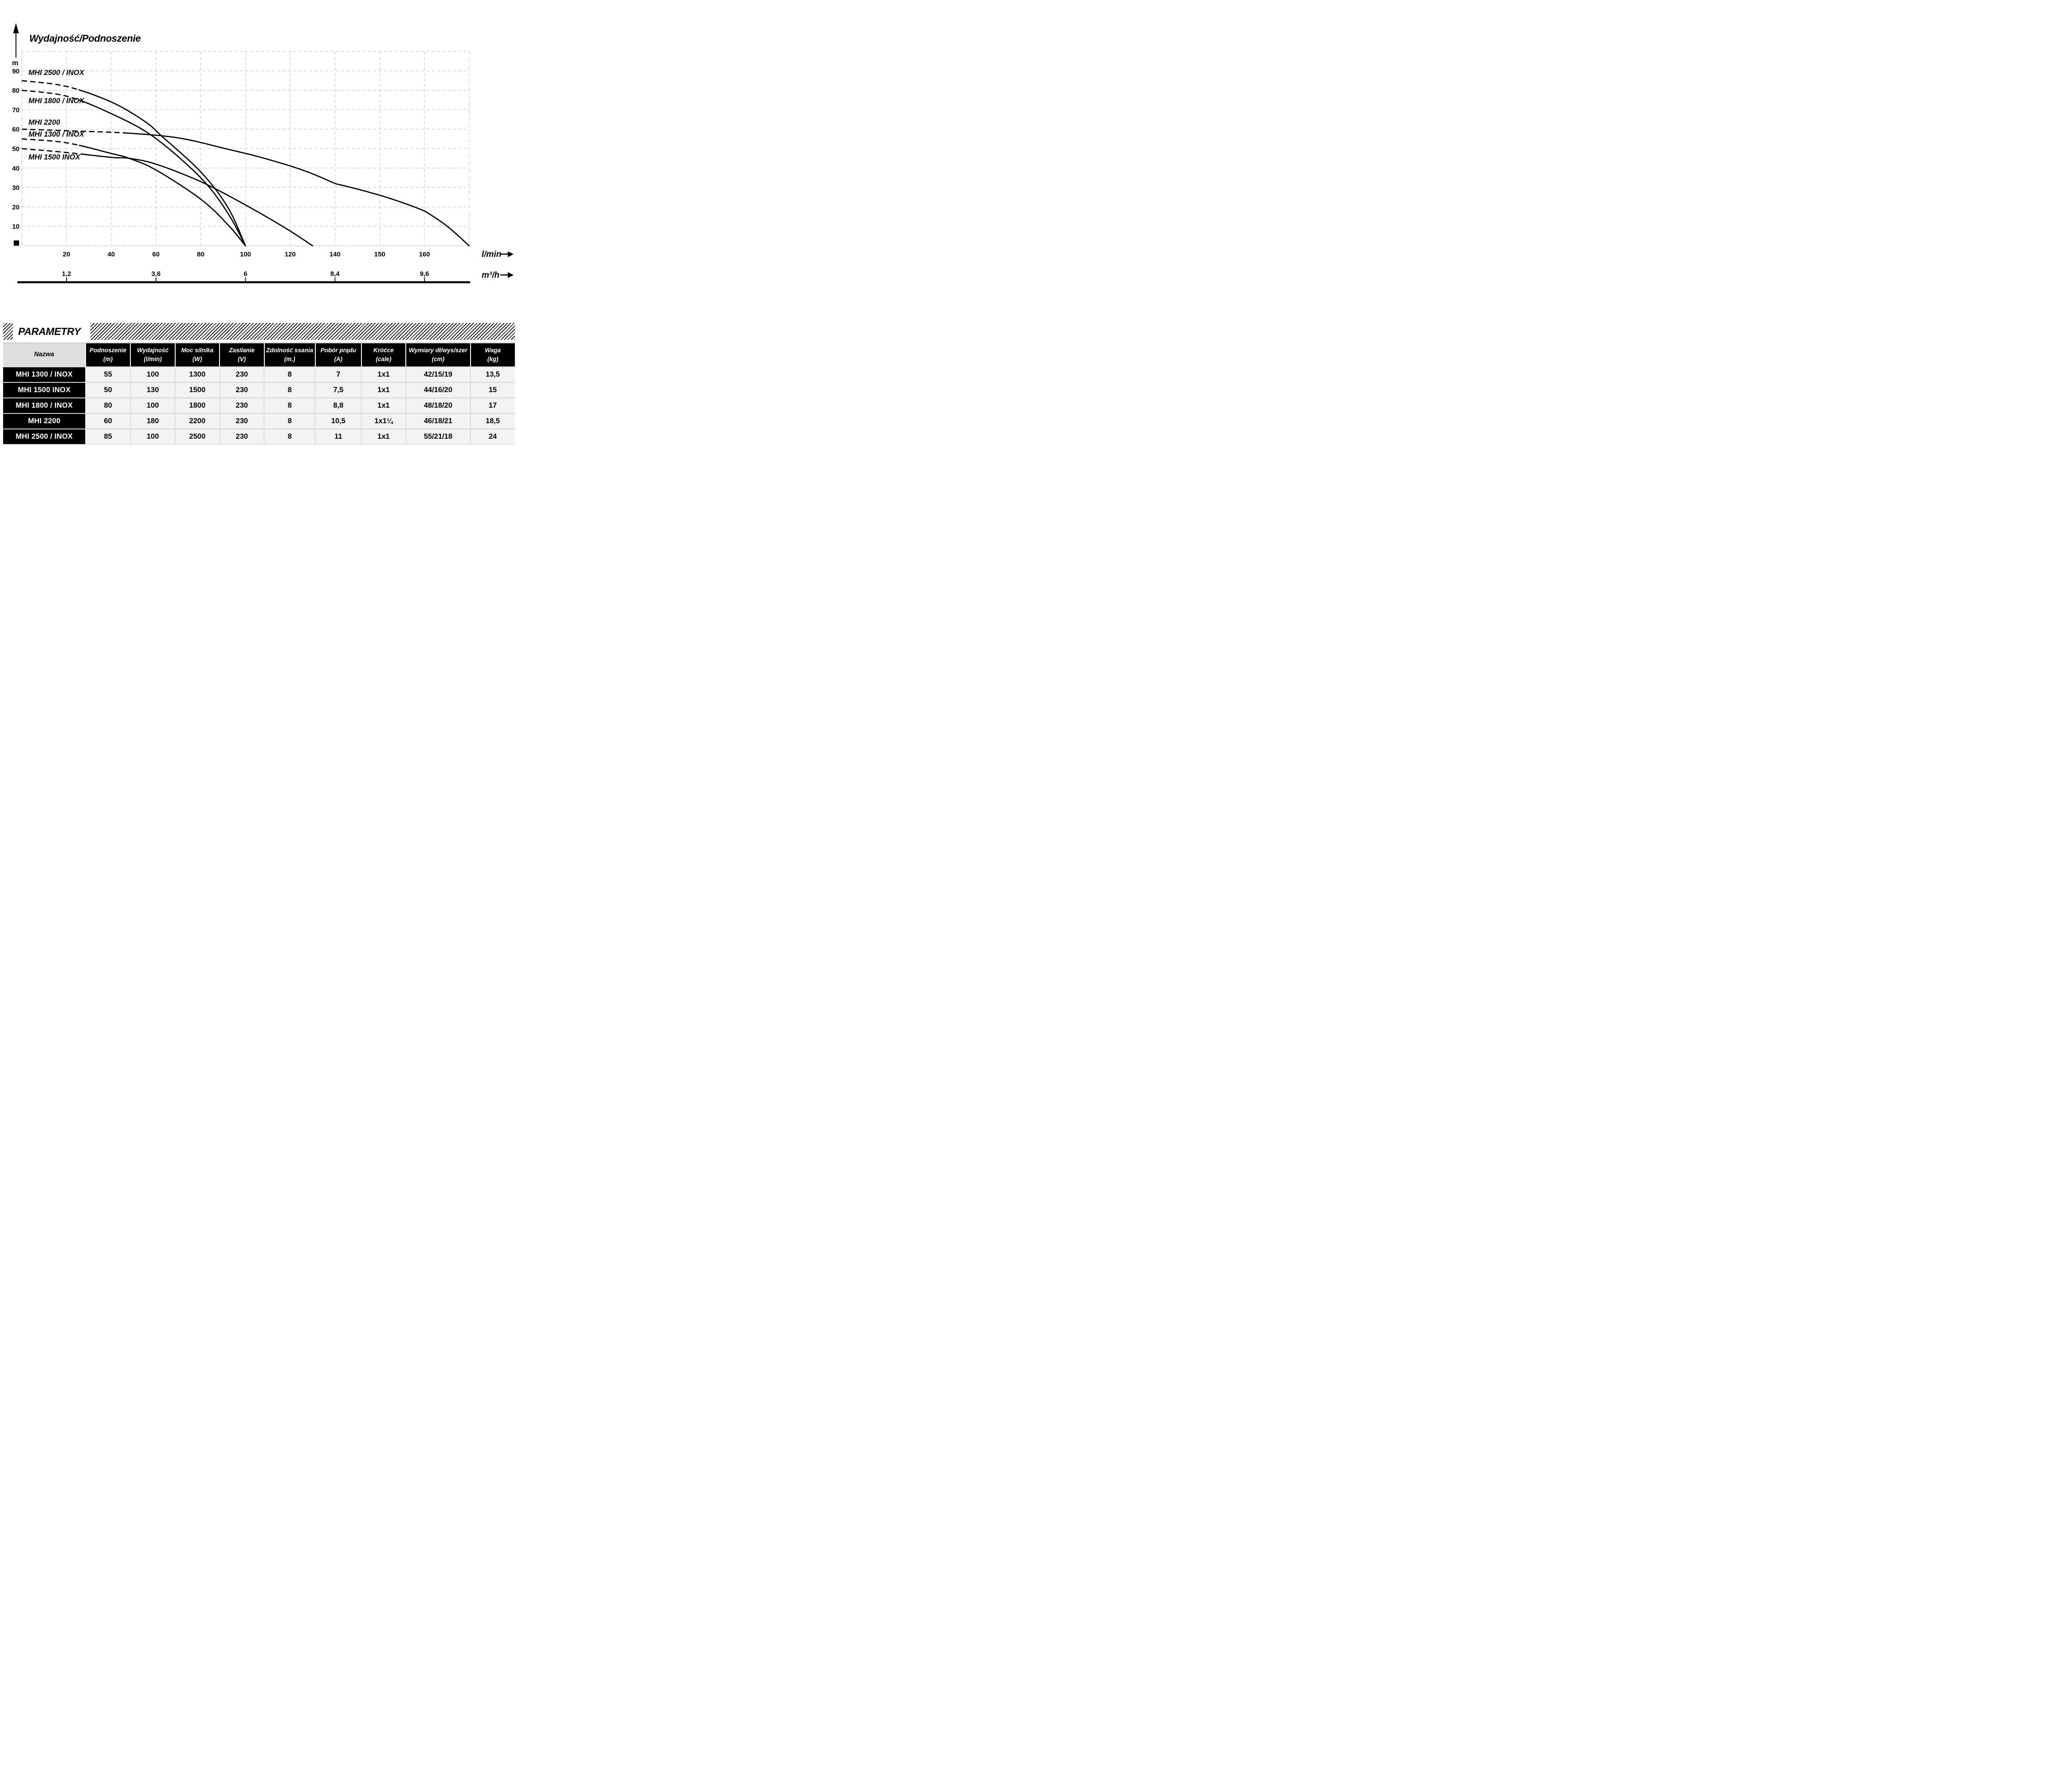 This screenshot has height=1778, width=2072. Describe the element at coordinates (492, 390) in the screenshot. I see `param-value-cell: 15` at that location.